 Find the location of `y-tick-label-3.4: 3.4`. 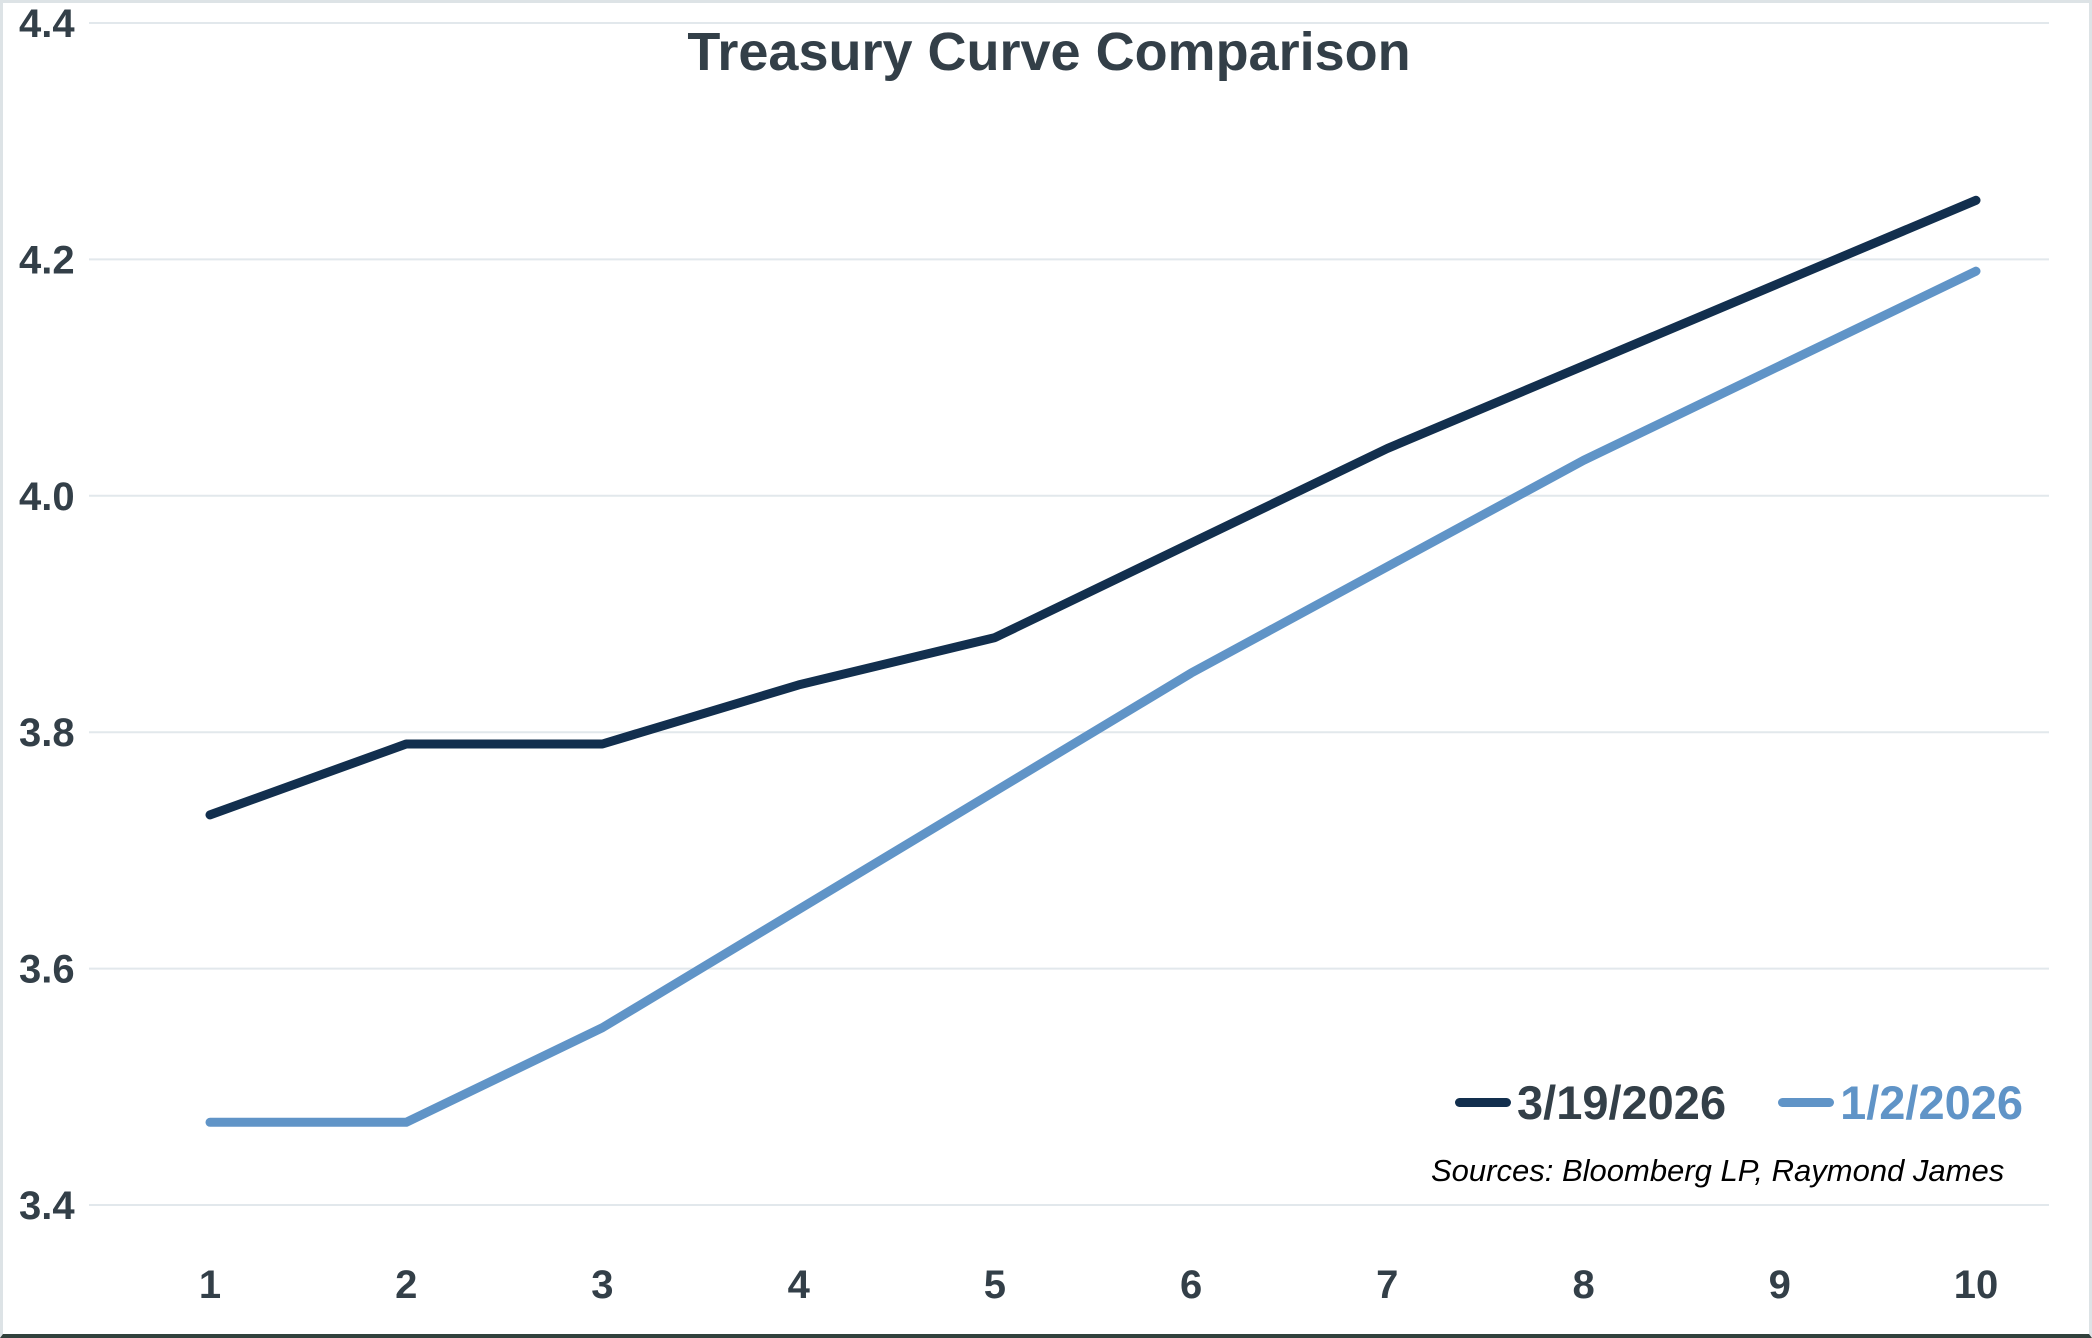

y-tick-label-3.4: 3.4 is located at coordinates (47, 1206).